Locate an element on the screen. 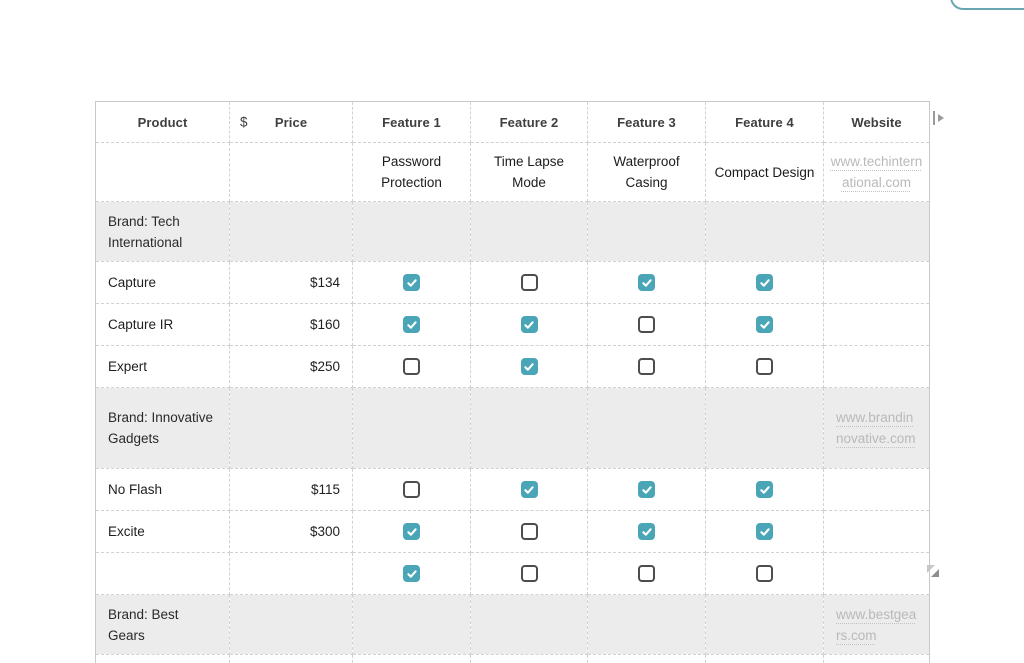 The image size is (1024, 663). column-header-price: $ Price is located at coordinates (291, 122).